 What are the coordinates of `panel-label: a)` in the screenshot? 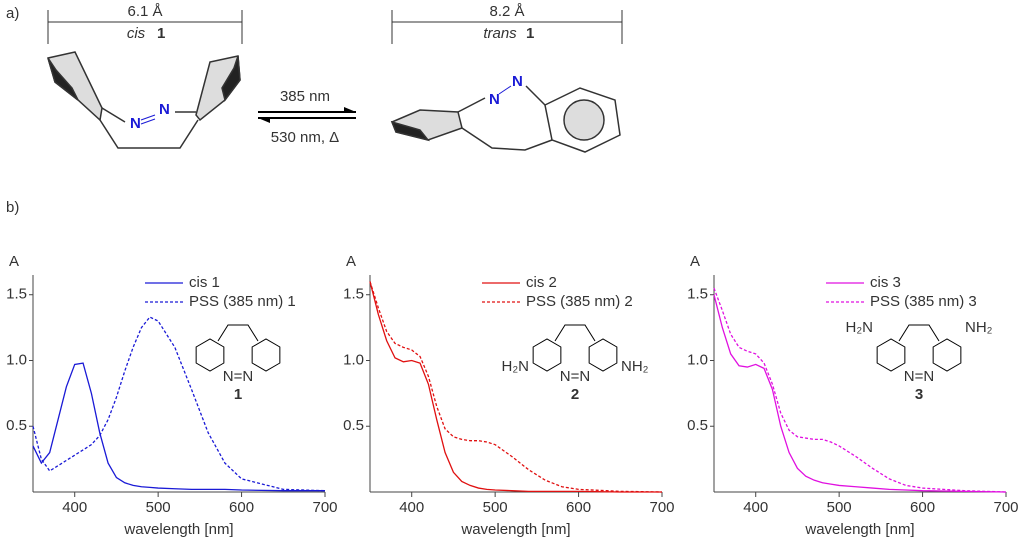 It's located at (12, 13).